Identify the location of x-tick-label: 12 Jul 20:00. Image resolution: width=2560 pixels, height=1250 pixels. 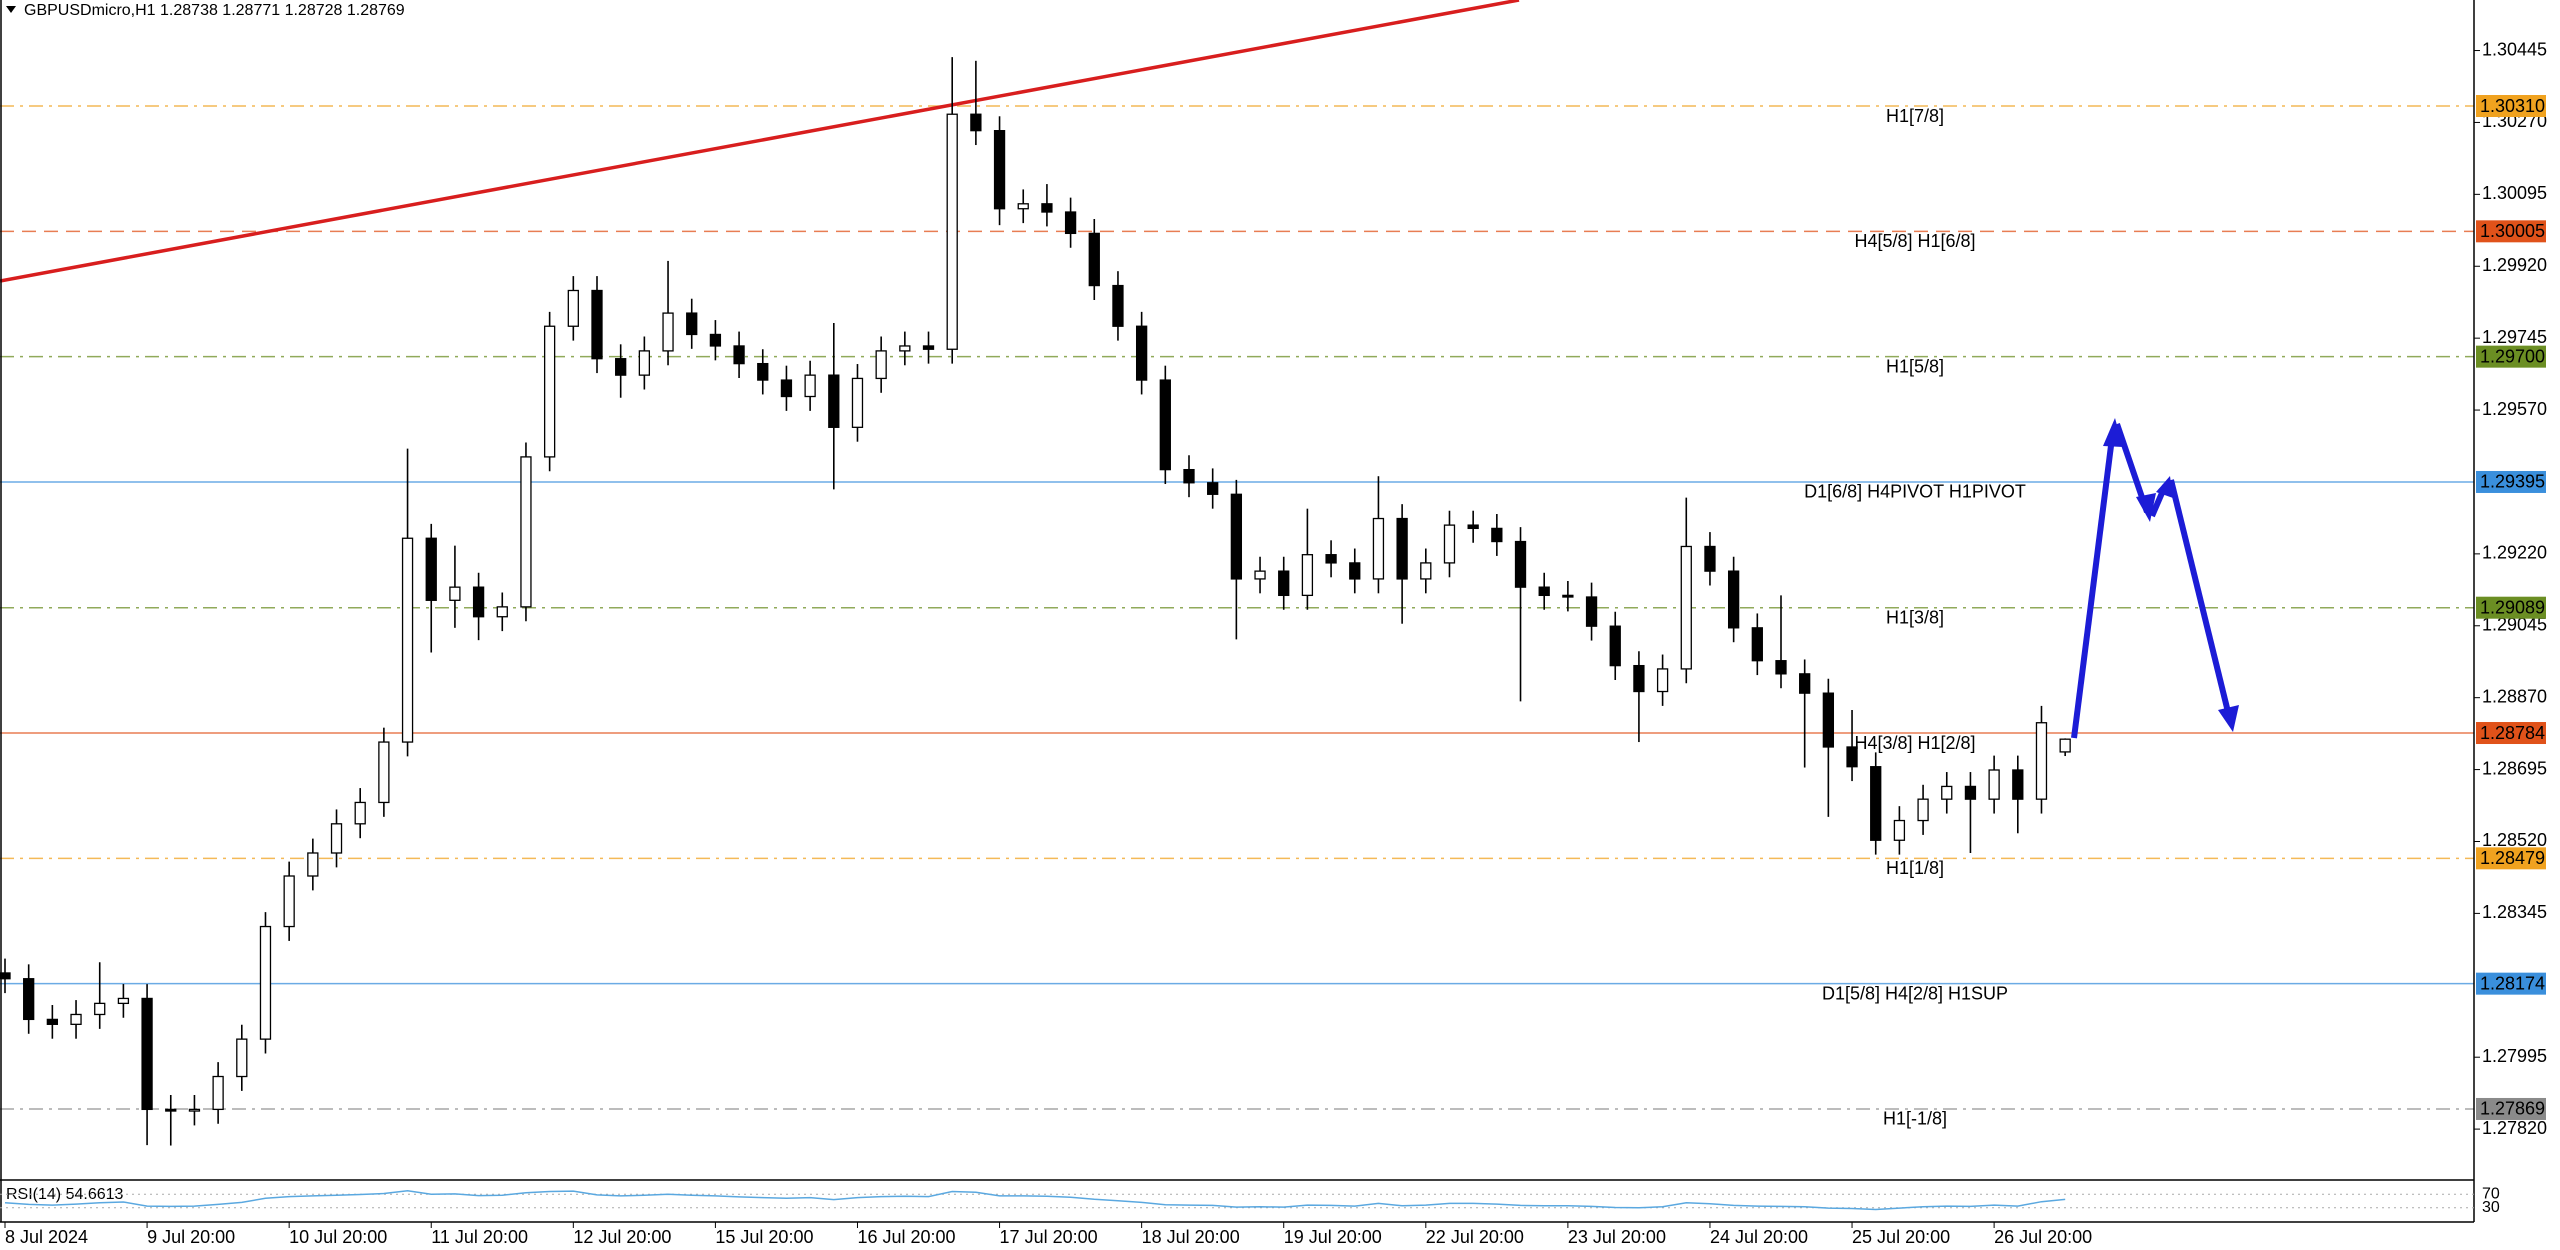
(622, 1237).